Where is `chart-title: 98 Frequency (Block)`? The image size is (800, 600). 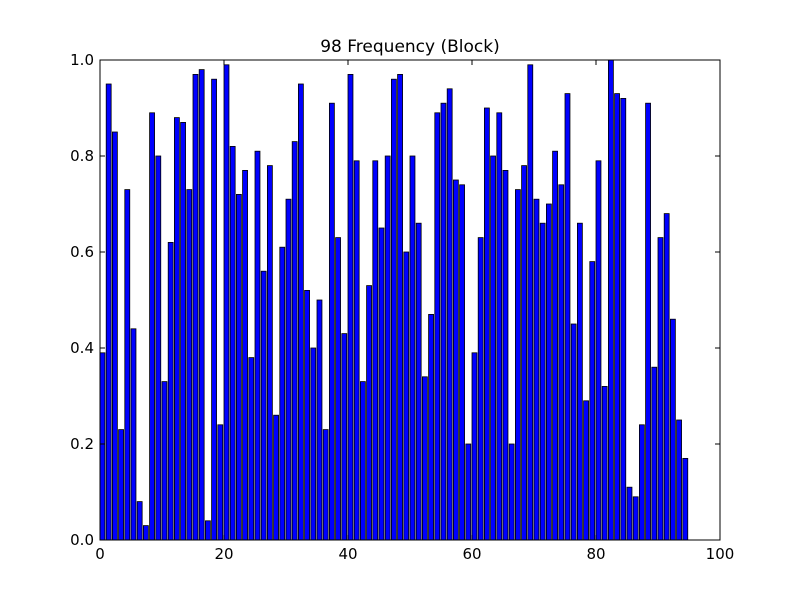 chart-title: 98 Frequency (Block) is located at coordinates (410, 47).